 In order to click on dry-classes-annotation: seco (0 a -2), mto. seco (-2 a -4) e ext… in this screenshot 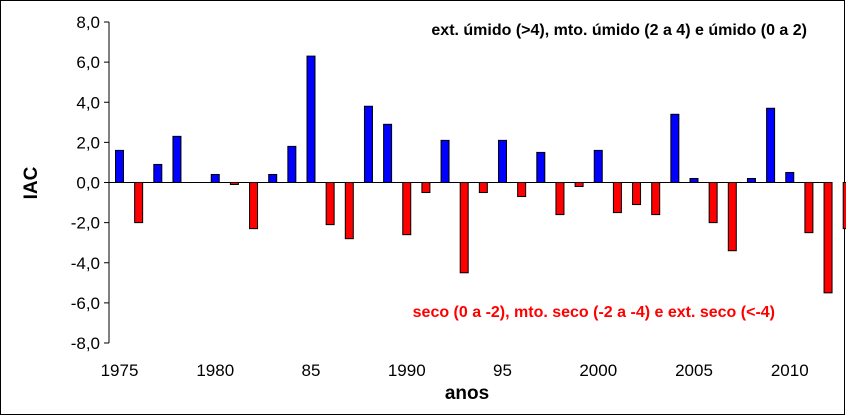, I will do `click(594, 312)`.